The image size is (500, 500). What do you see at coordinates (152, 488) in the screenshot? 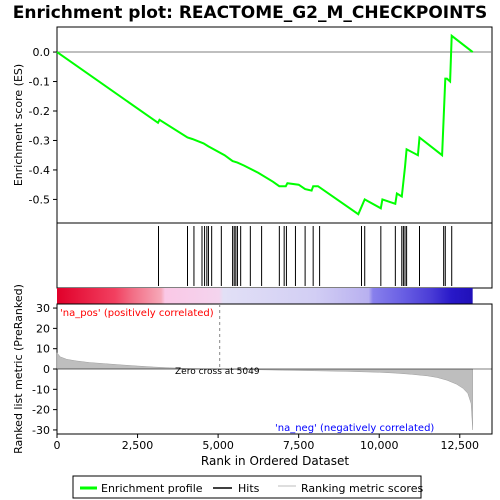
I see `legend-enrichment-label: Enrichment profile` at bounding box center [152, 488].